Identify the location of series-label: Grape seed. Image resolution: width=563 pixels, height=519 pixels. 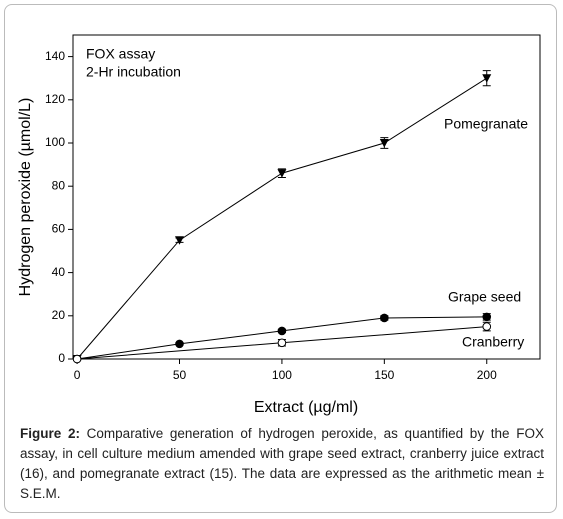
(484, 297).